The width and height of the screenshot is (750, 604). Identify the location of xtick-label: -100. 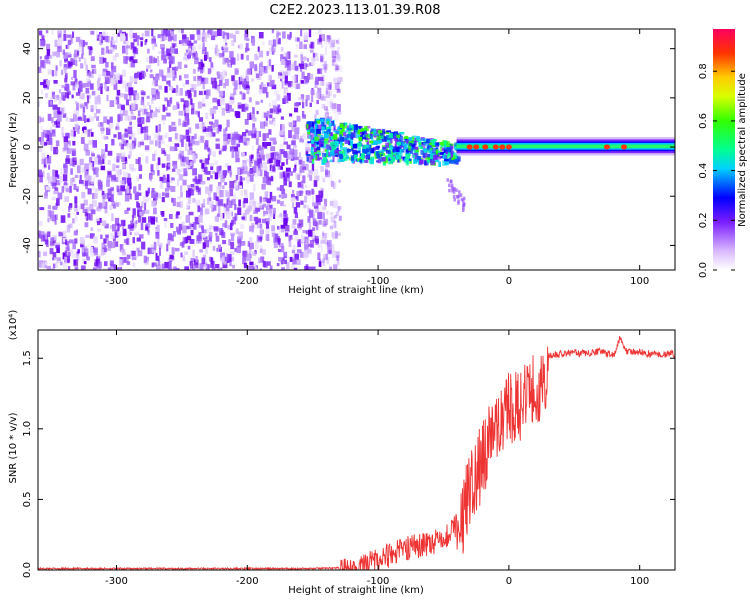
(378, 281).